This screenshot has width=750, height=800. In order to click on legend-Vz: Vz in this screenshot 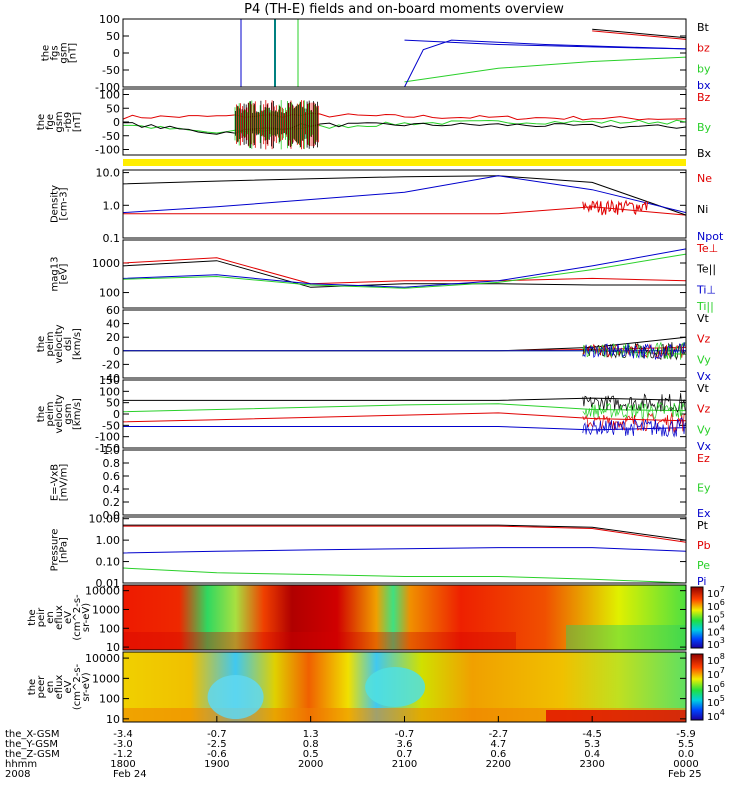, I will do `click(704, 339)`.